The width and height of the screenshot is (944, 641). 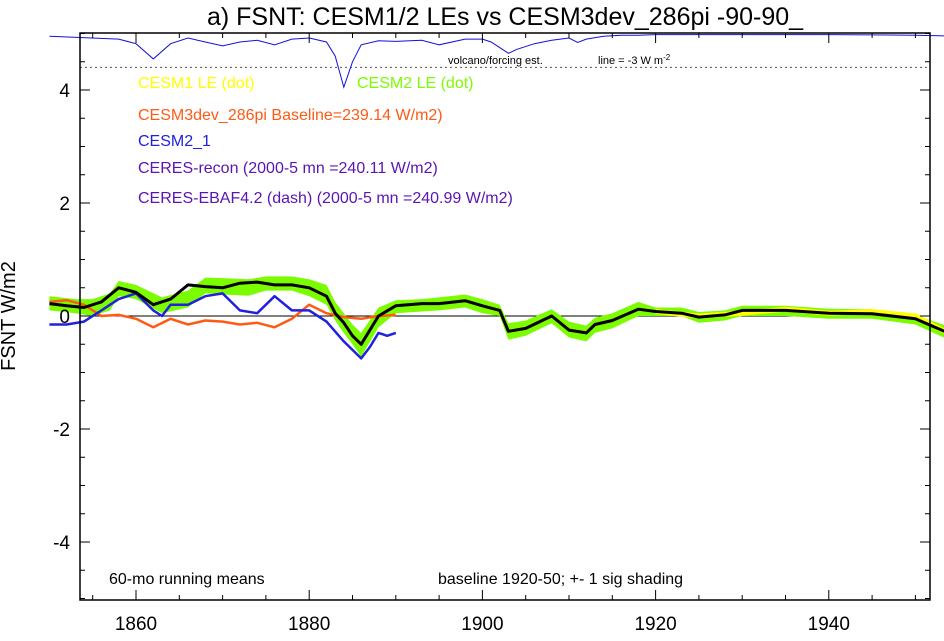 I want to click on x-tick-label: 1900, so click(x=482, y=624).